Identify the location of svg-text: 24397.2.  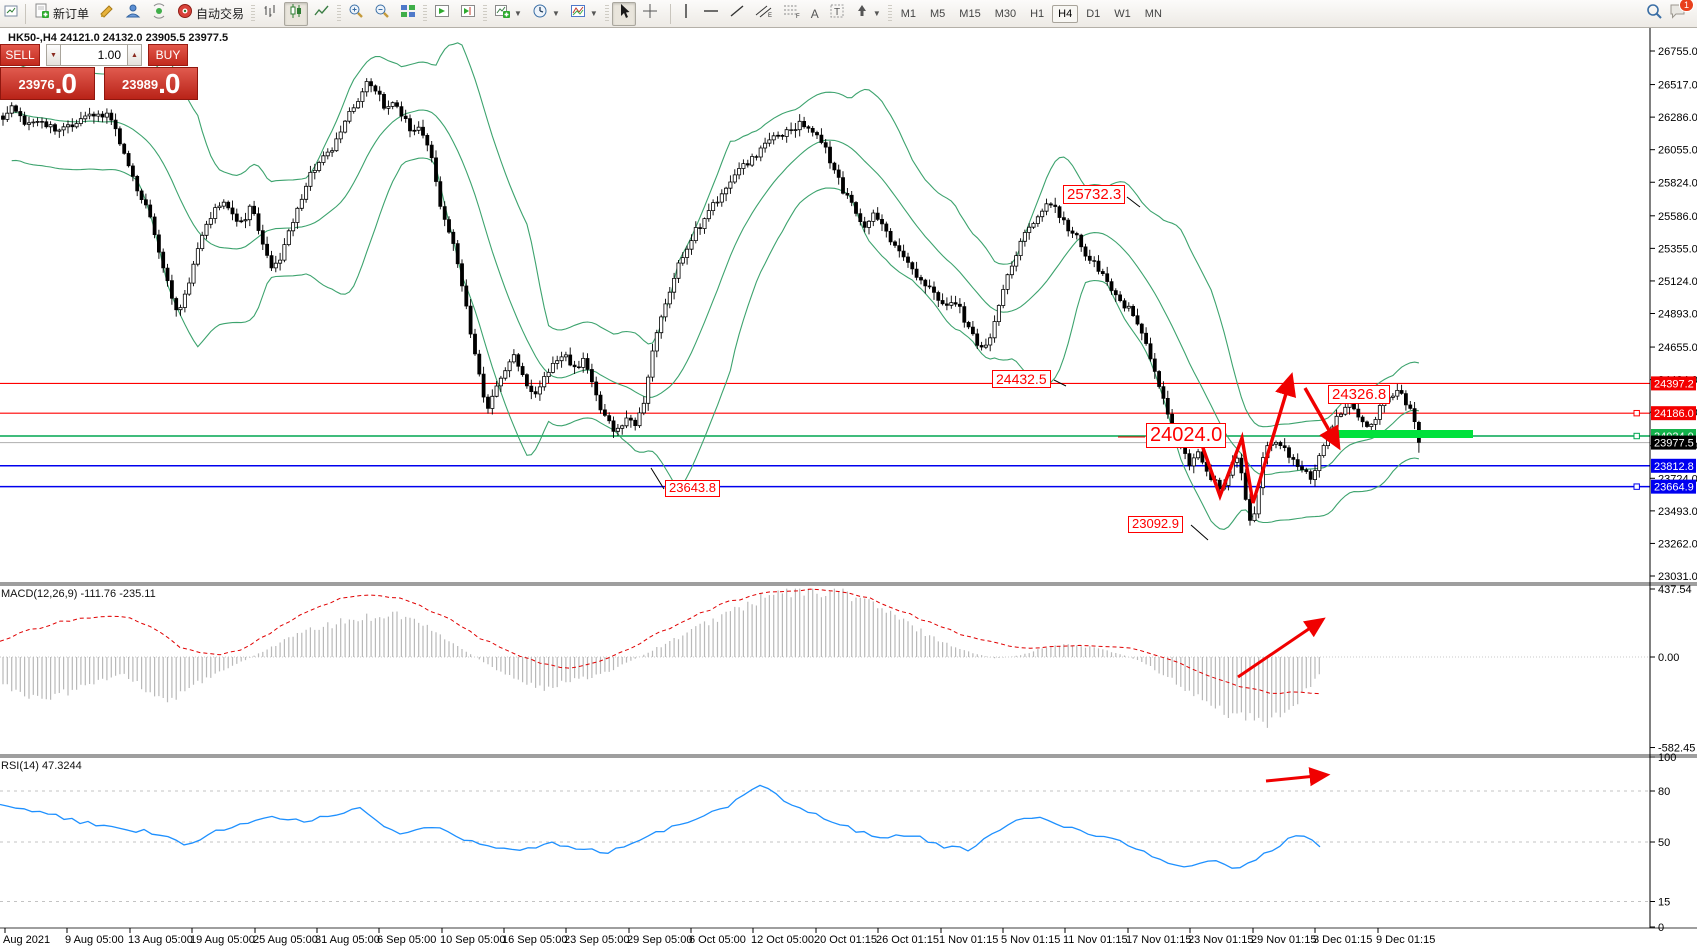
(1674, 384).